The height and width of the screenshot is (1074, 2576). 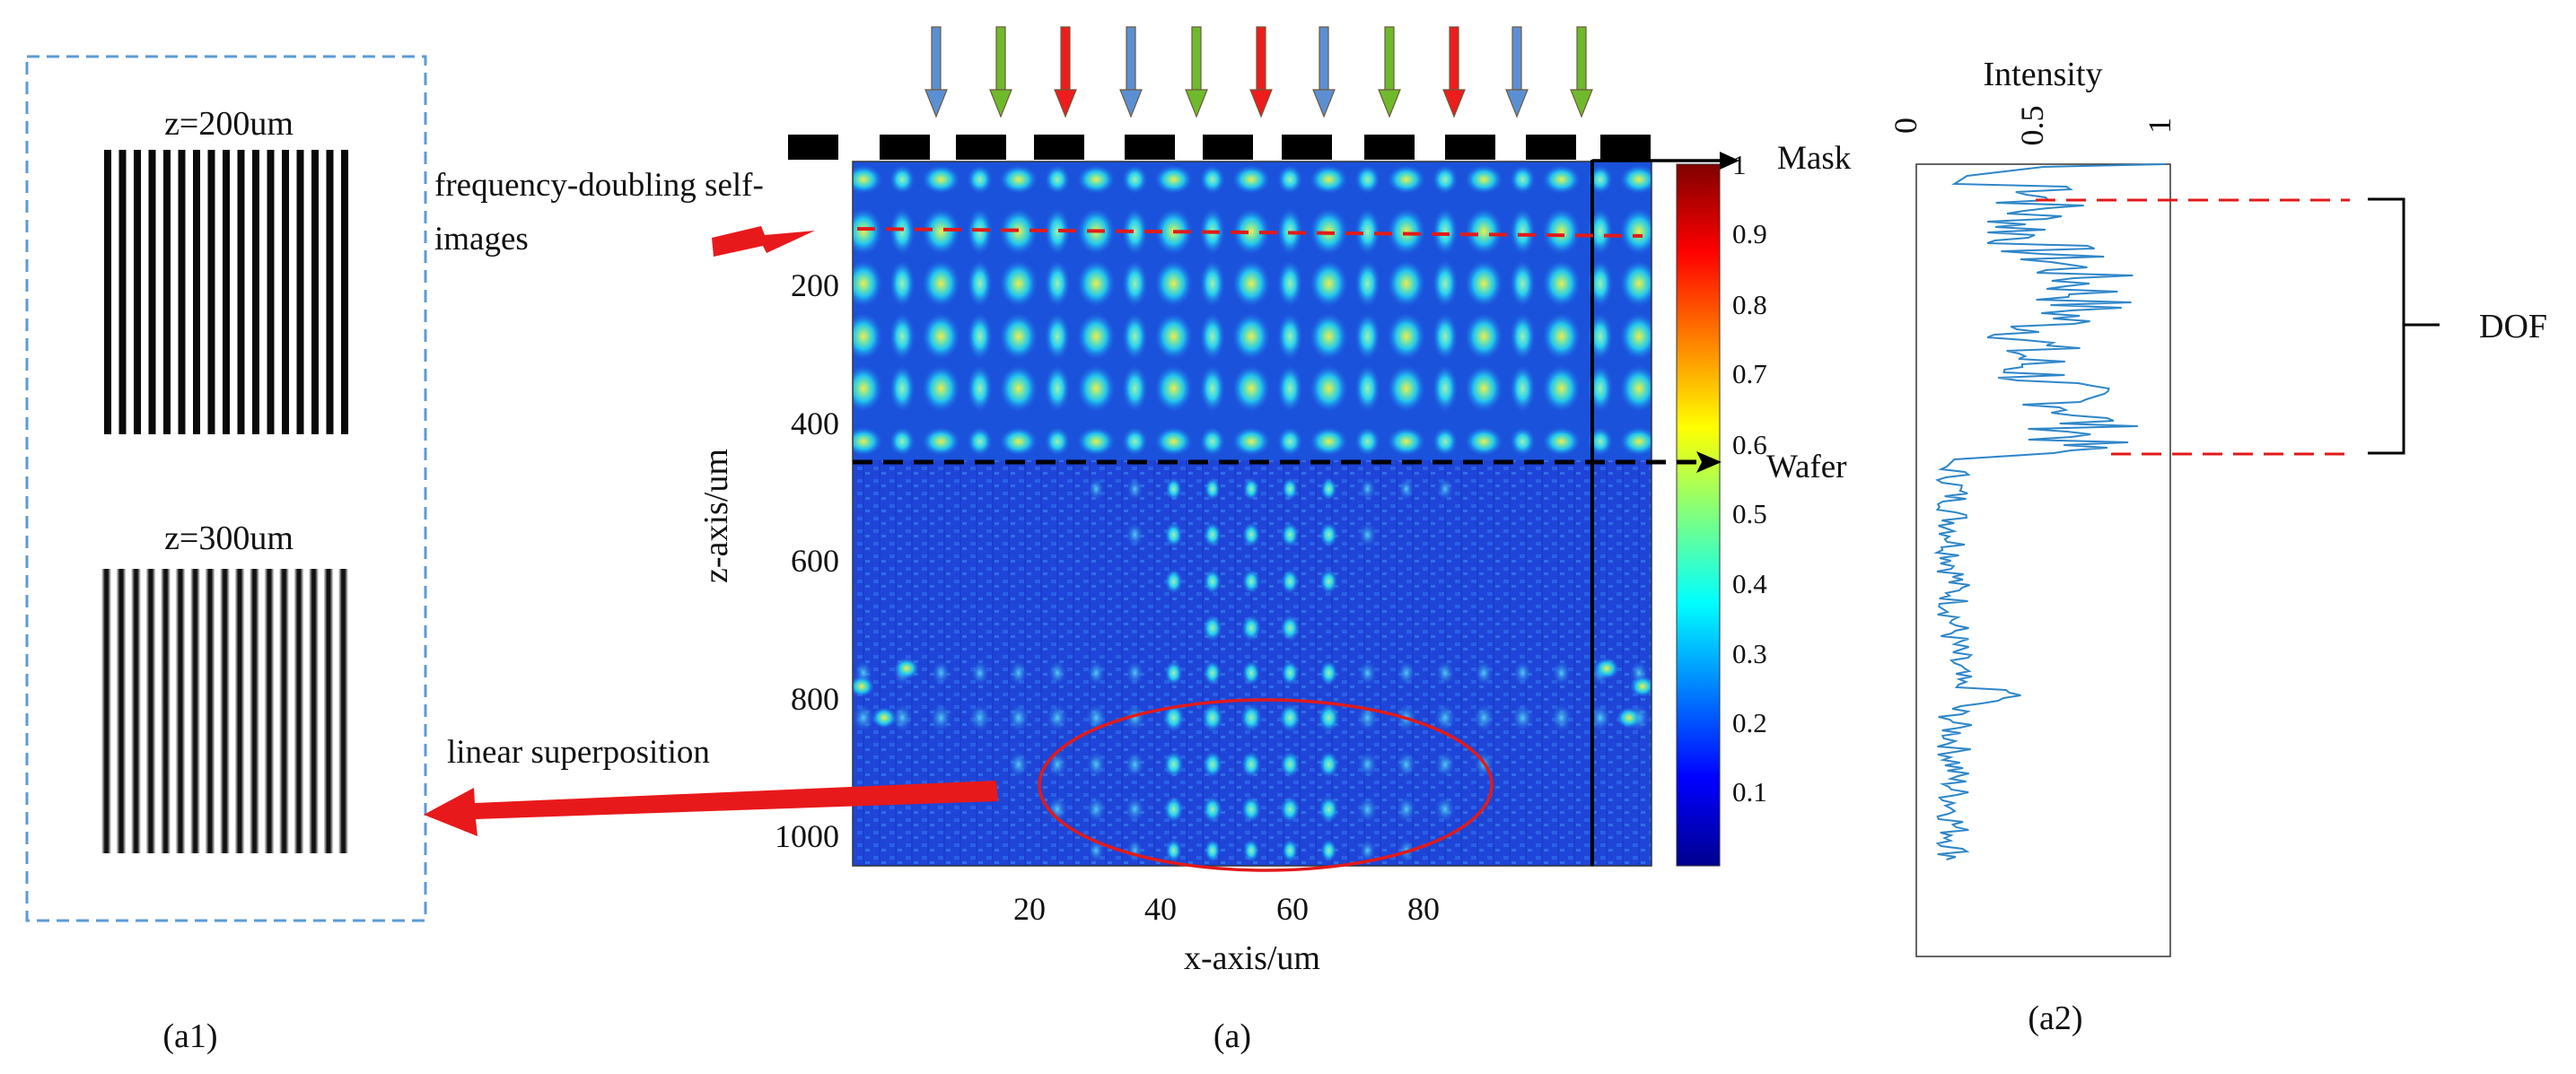 I want to click on colorbar-tick-label: 0.3, so click(x=1749, y=653).